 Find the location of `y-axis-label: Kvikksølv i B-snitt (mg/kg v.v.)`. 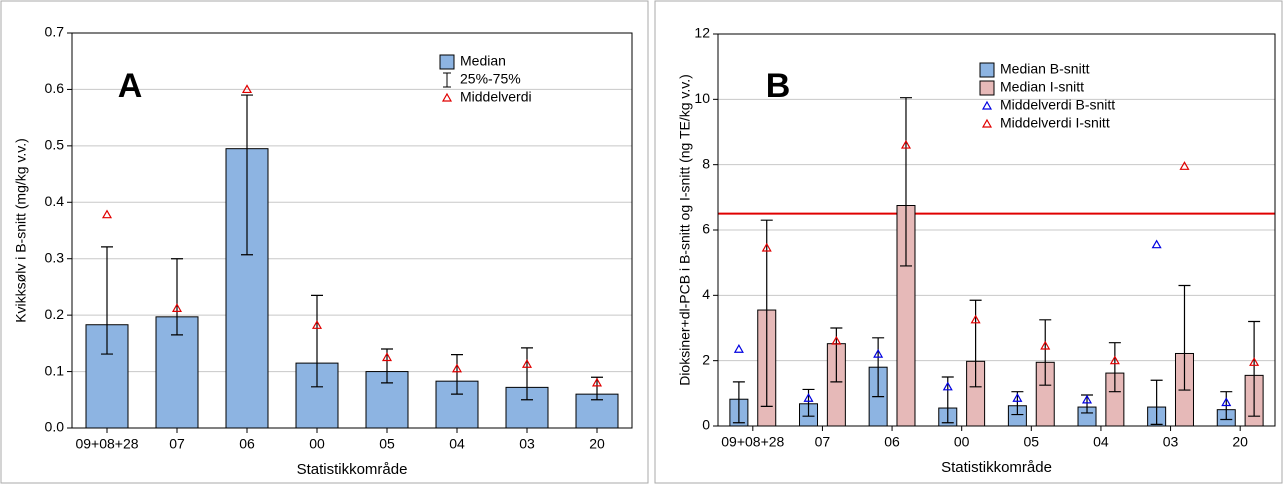

y-axis-label: Kvikksølv i B-snitt (mg/kg v.v.) is located at coordinates (21, 230).